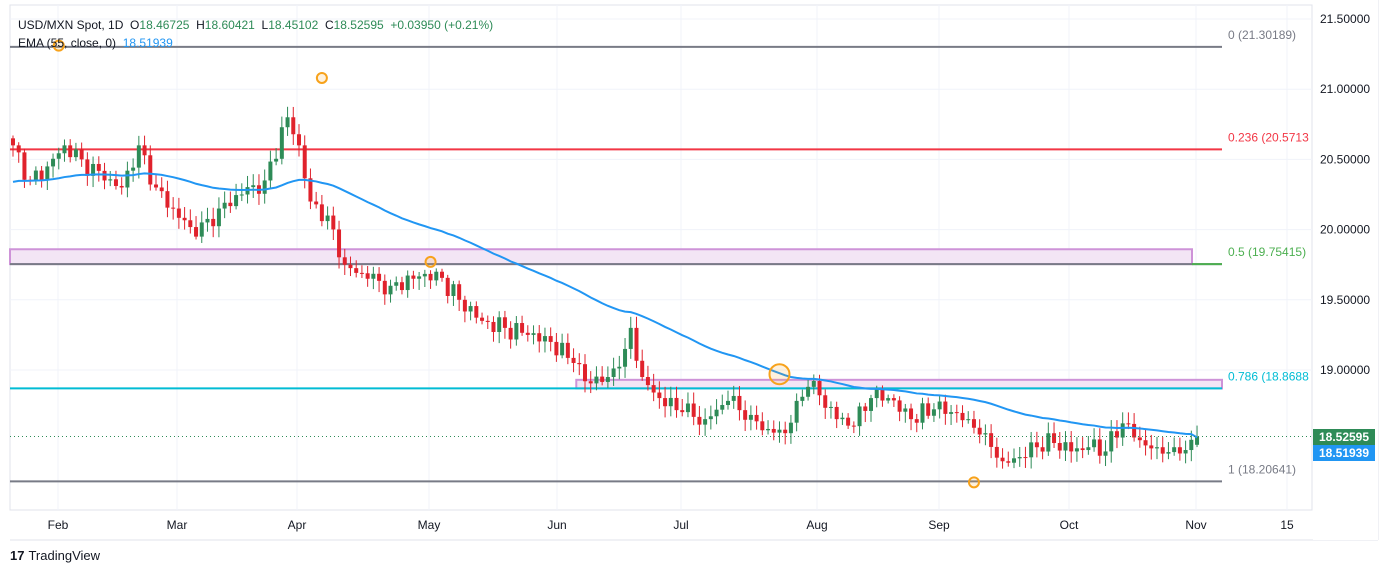 Image resolution: width=1388 pixels, height=575 pixels. Describe the element at coordinates (816, 525) in the screenshot. I see `x-tick-label: Aug` at that location.